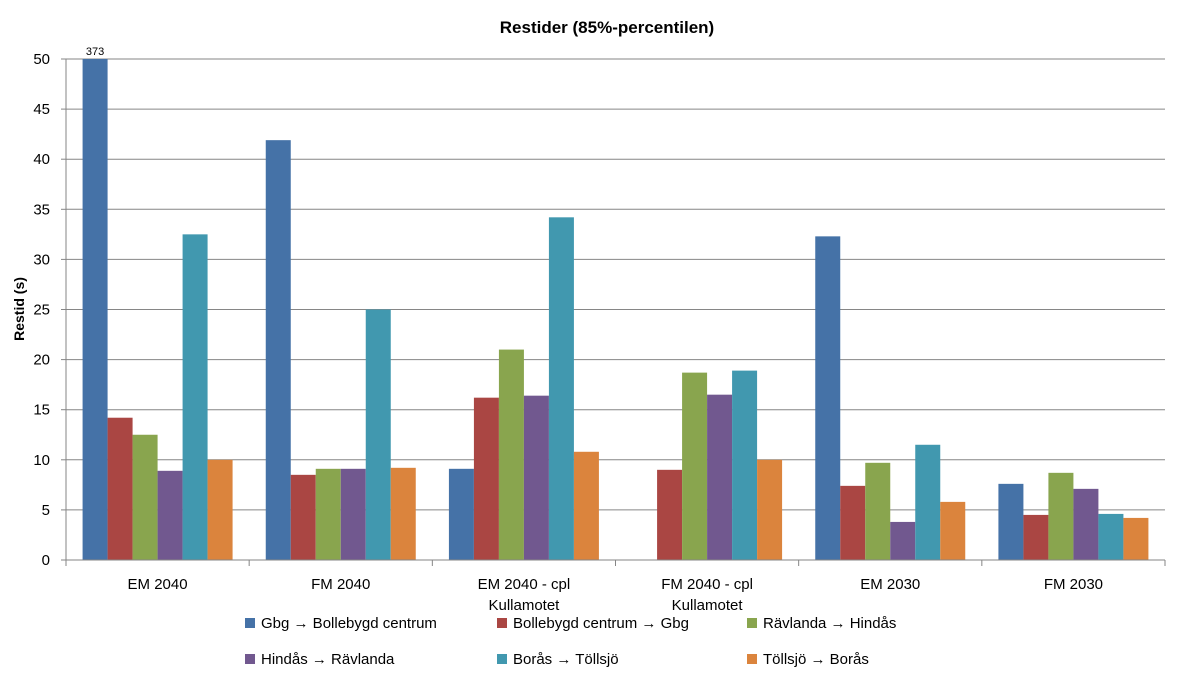 Image resolution: width=1179 pixels, height=675 pixels. Describe the element at coordinates (41, 360) in the screenshot. I see `y-tick-label: 20` at that location.